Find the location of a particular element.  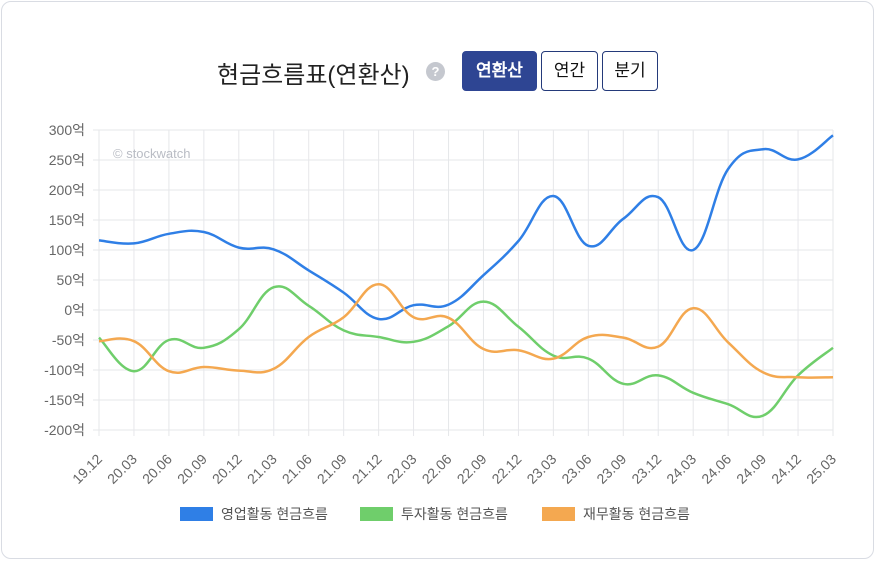

annual-button: 연간 is located at coordinates (569, 71).